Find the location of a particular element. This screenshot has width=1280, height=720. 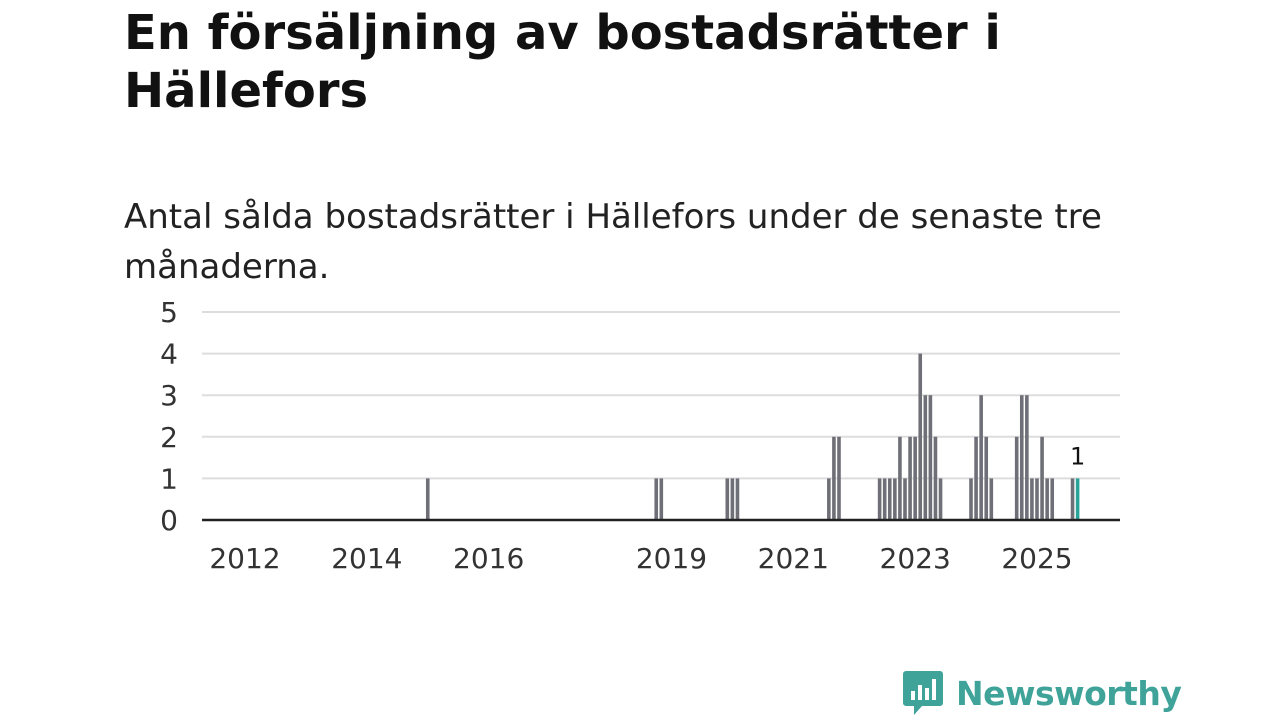

data-label: 1 is located at coordinates (1077, 456).